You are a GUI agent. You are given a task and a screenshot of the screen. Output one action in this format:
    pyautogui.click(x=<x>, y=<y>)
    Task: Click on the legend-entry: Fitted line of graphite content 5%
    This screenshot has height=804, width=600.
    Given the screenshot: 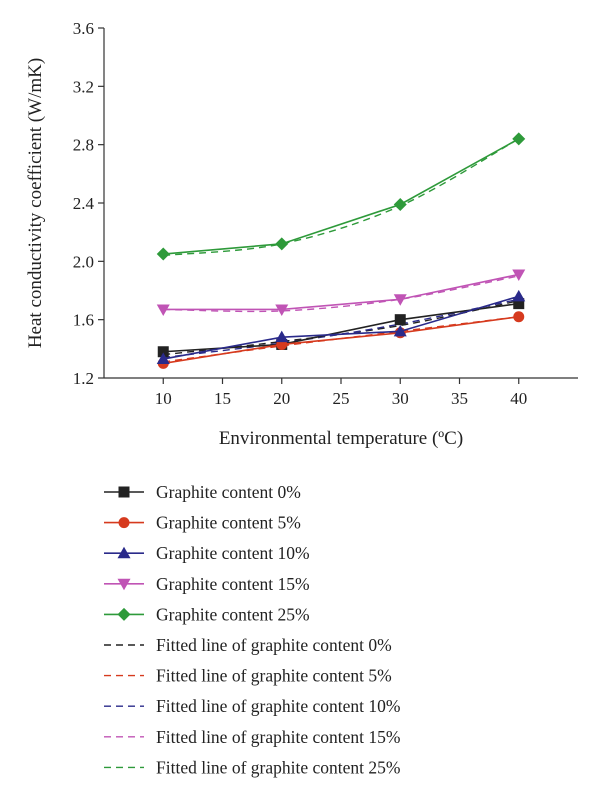 What is the action you would take?
    pyautogui.click(x=248, y=676)
    